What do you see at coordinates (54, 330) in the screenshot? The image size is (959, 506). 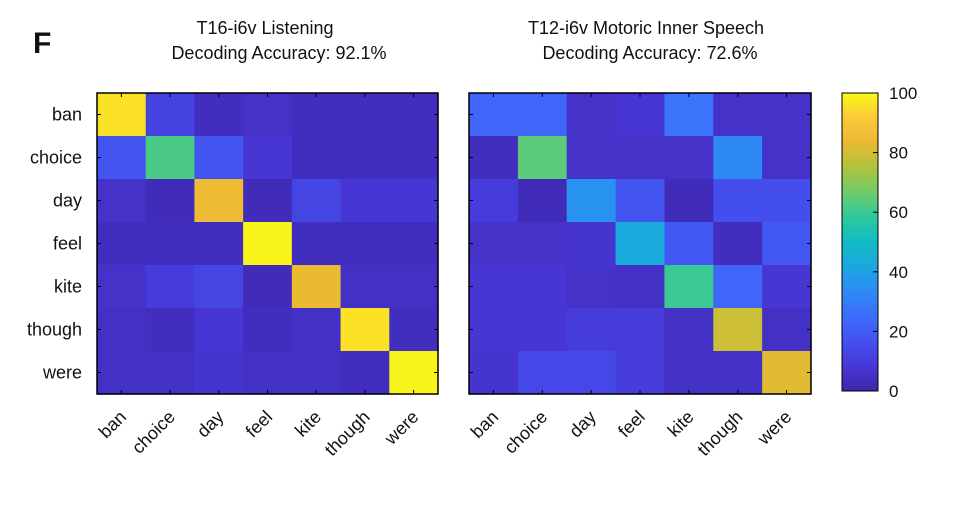 I see `y-tick-label: though` at bounding box center [54, 330].